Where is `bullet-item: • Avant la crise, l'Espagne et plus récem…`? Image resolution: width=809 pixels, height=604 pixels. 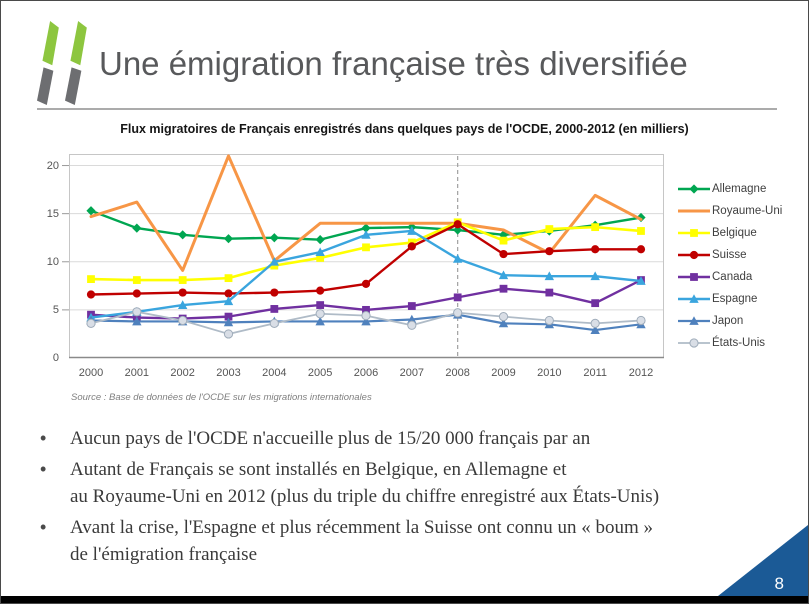 bullet-item: • Avant la crise, l'Espagne et plus récem… is located at coordinates (409, 541).